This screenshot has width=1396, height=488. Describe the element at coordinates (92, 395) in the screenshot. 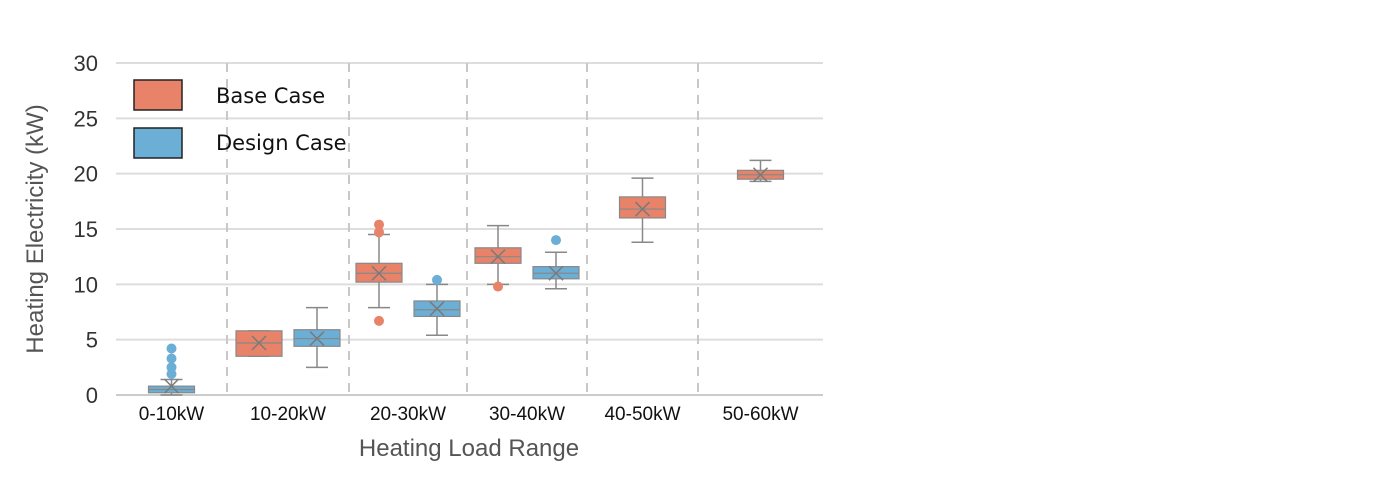

I see `y-tick-label: 0` at that location.